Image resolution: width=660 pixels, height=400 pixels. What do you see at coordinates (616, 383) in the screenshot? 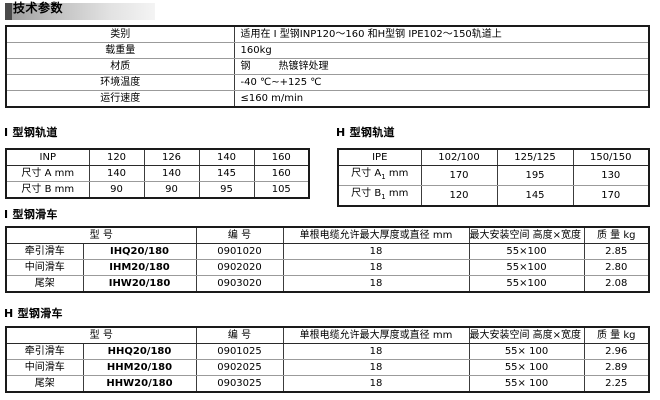
I see `htrol-mass-2: 2.25` at bounding box center [616, 383].